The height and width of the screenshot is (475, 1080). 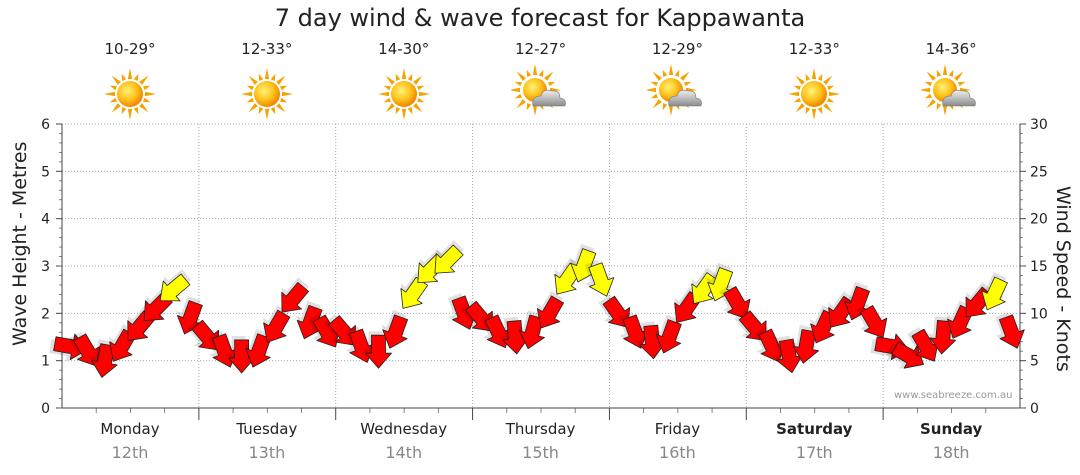 What do you see at coordinates (1039, 267) in the screenshot?
I see `y-tick-right-label: 15` at bounding box center [1039, 267].